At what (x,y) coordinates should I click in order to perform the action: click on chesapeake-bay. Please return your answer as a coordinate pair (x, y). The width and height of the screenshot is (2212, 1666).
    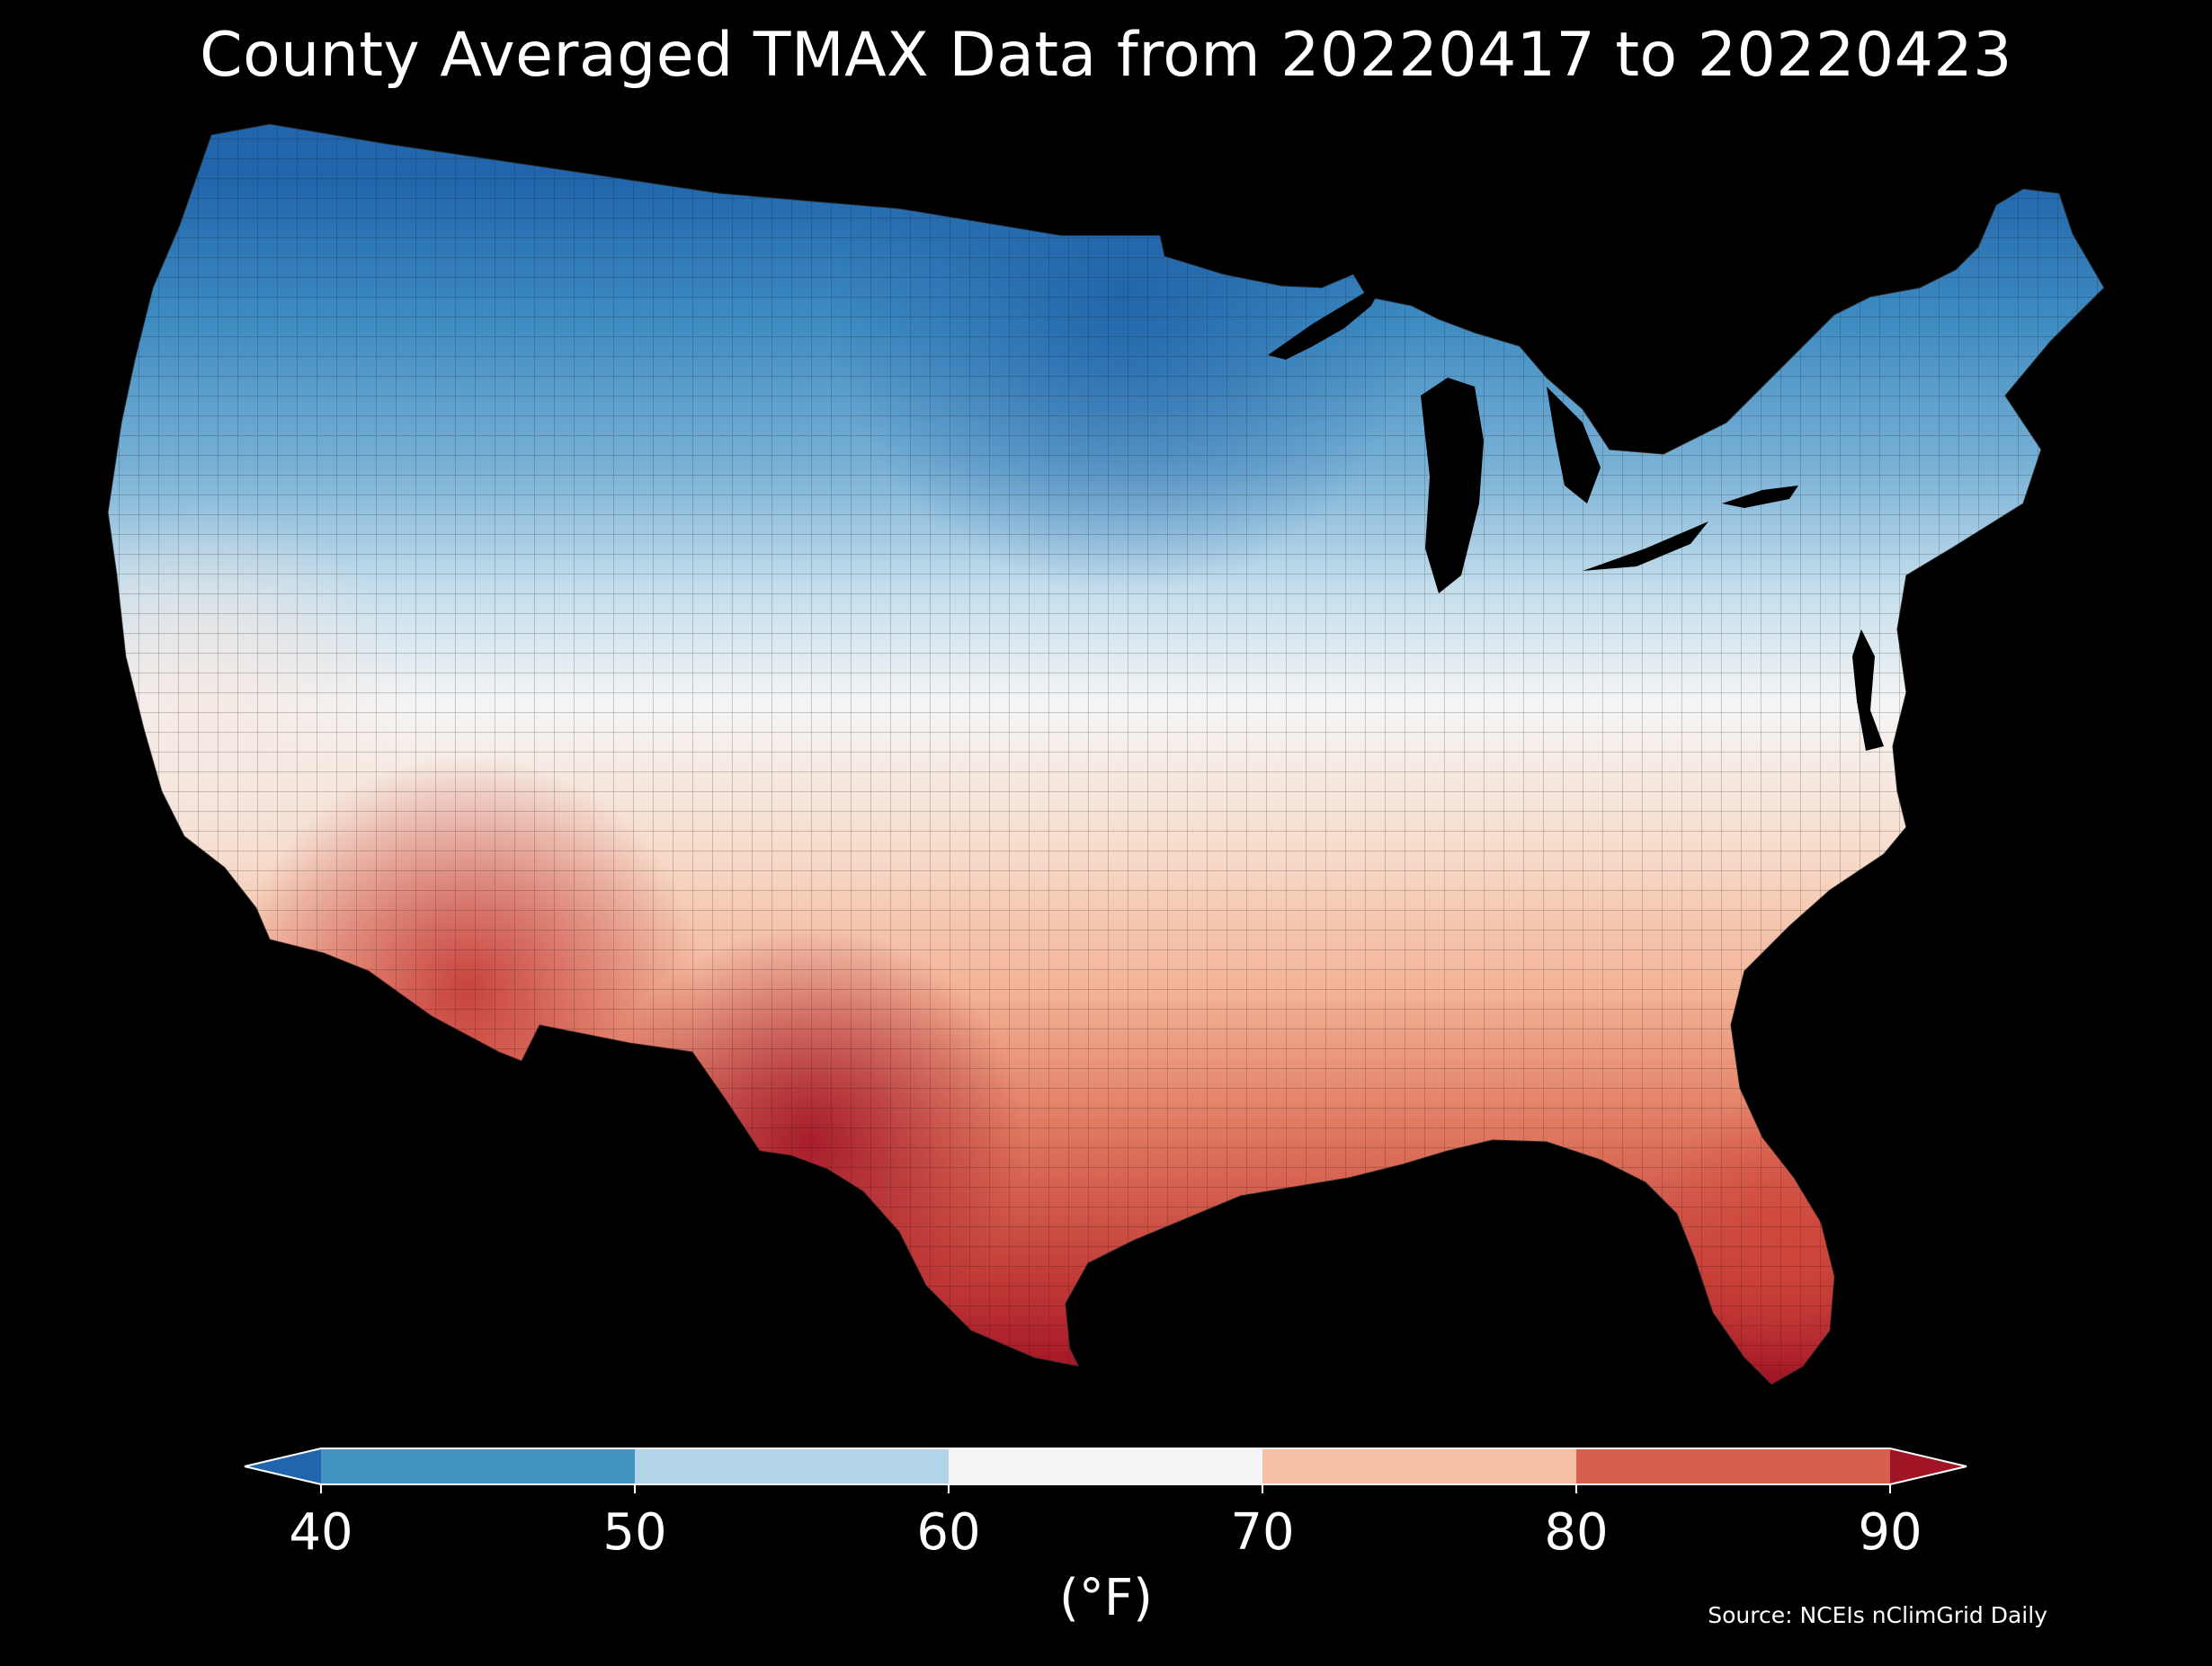
    Looking at the image, I should click on (1868, 690).